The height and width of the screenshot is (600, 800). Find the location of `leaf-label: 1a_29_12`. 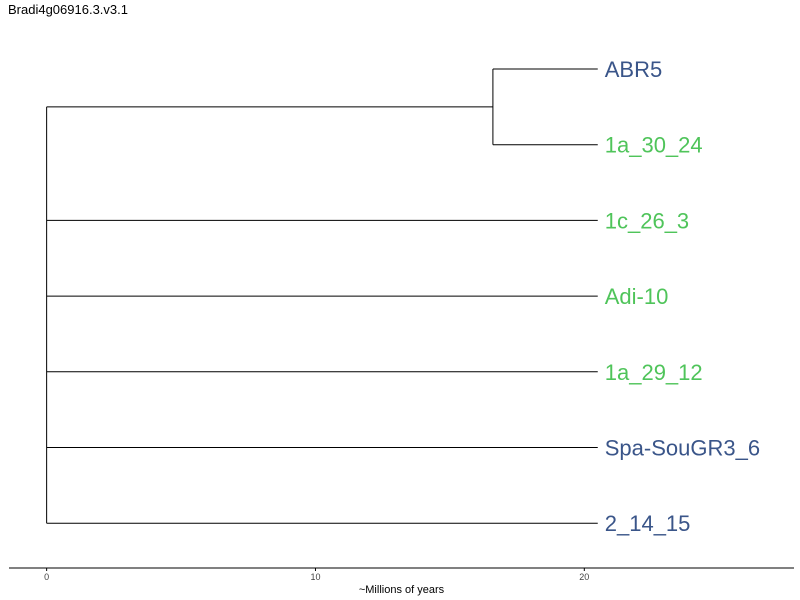

leaf-label: 1a_29_12 is located at coordinates (654, 372).